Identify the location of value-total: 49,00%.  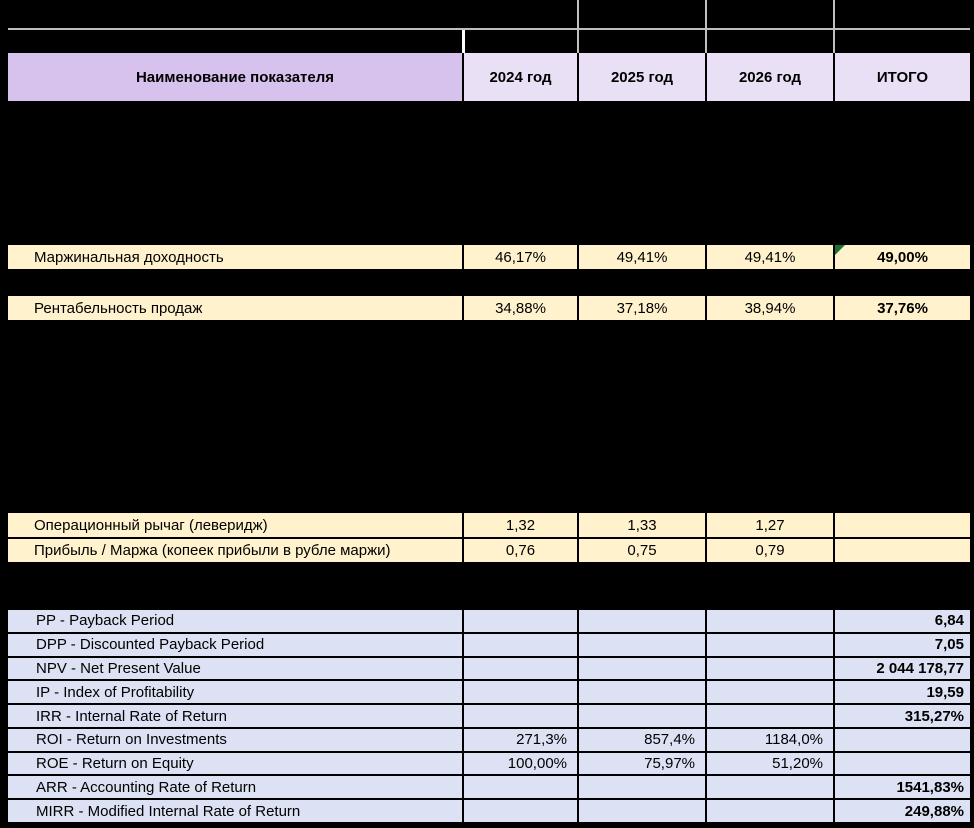
(901, 257).